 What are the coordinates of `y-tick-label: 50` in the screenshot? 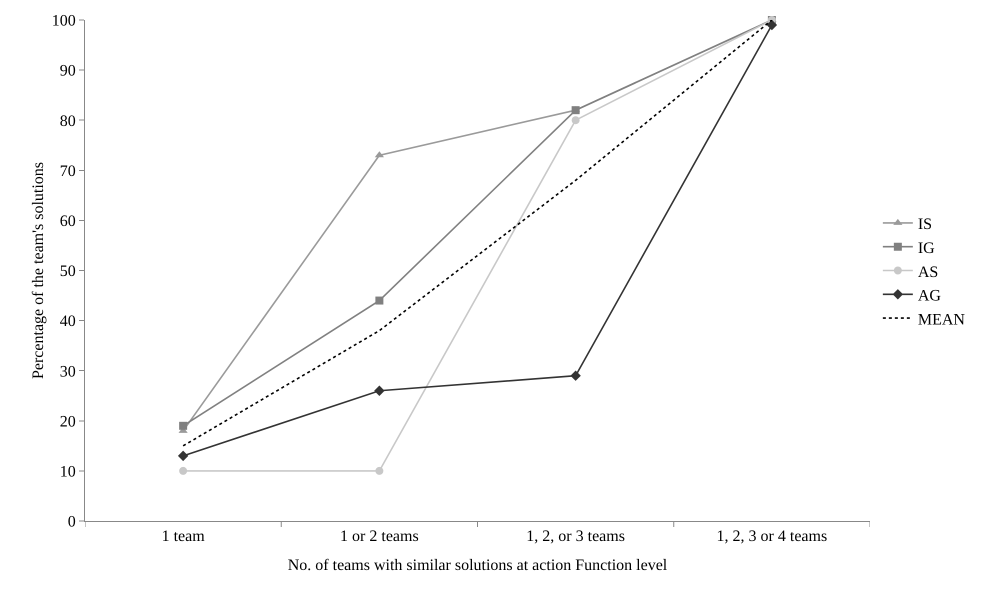 It's located at (68, 271).